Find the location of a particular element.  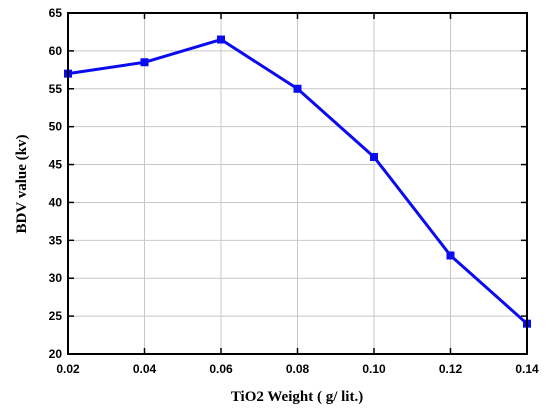

y-tick-label: 40 is located at coordinates (56, 202).